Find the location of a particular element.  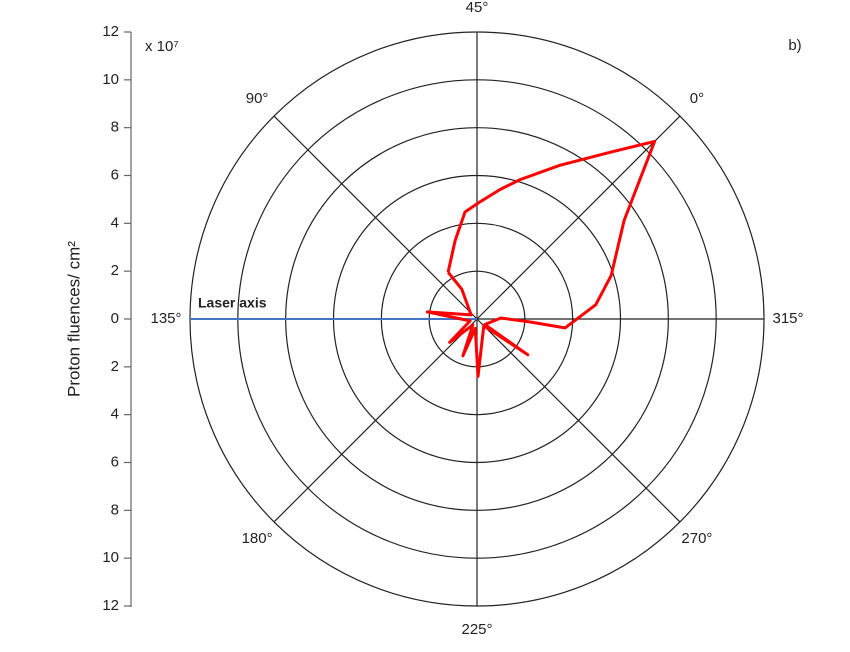

r-tick-label: 0 is located at coordinates (115, 318).